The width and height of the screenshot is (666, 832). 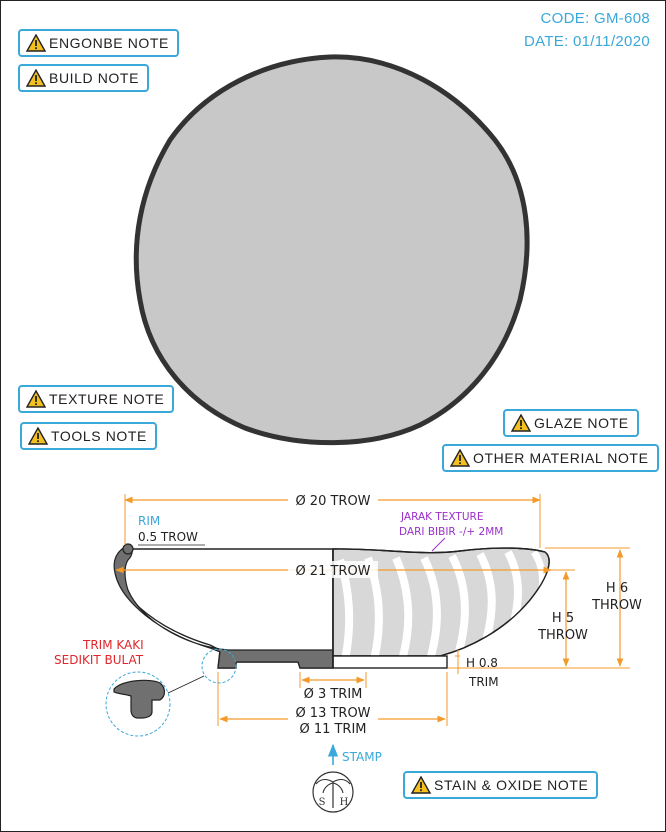 What do you see at coordinates (333, 694) in the screenshot?
I see `center-trim-label: Ø 3 TRIM` at bounding box center [333, 694].